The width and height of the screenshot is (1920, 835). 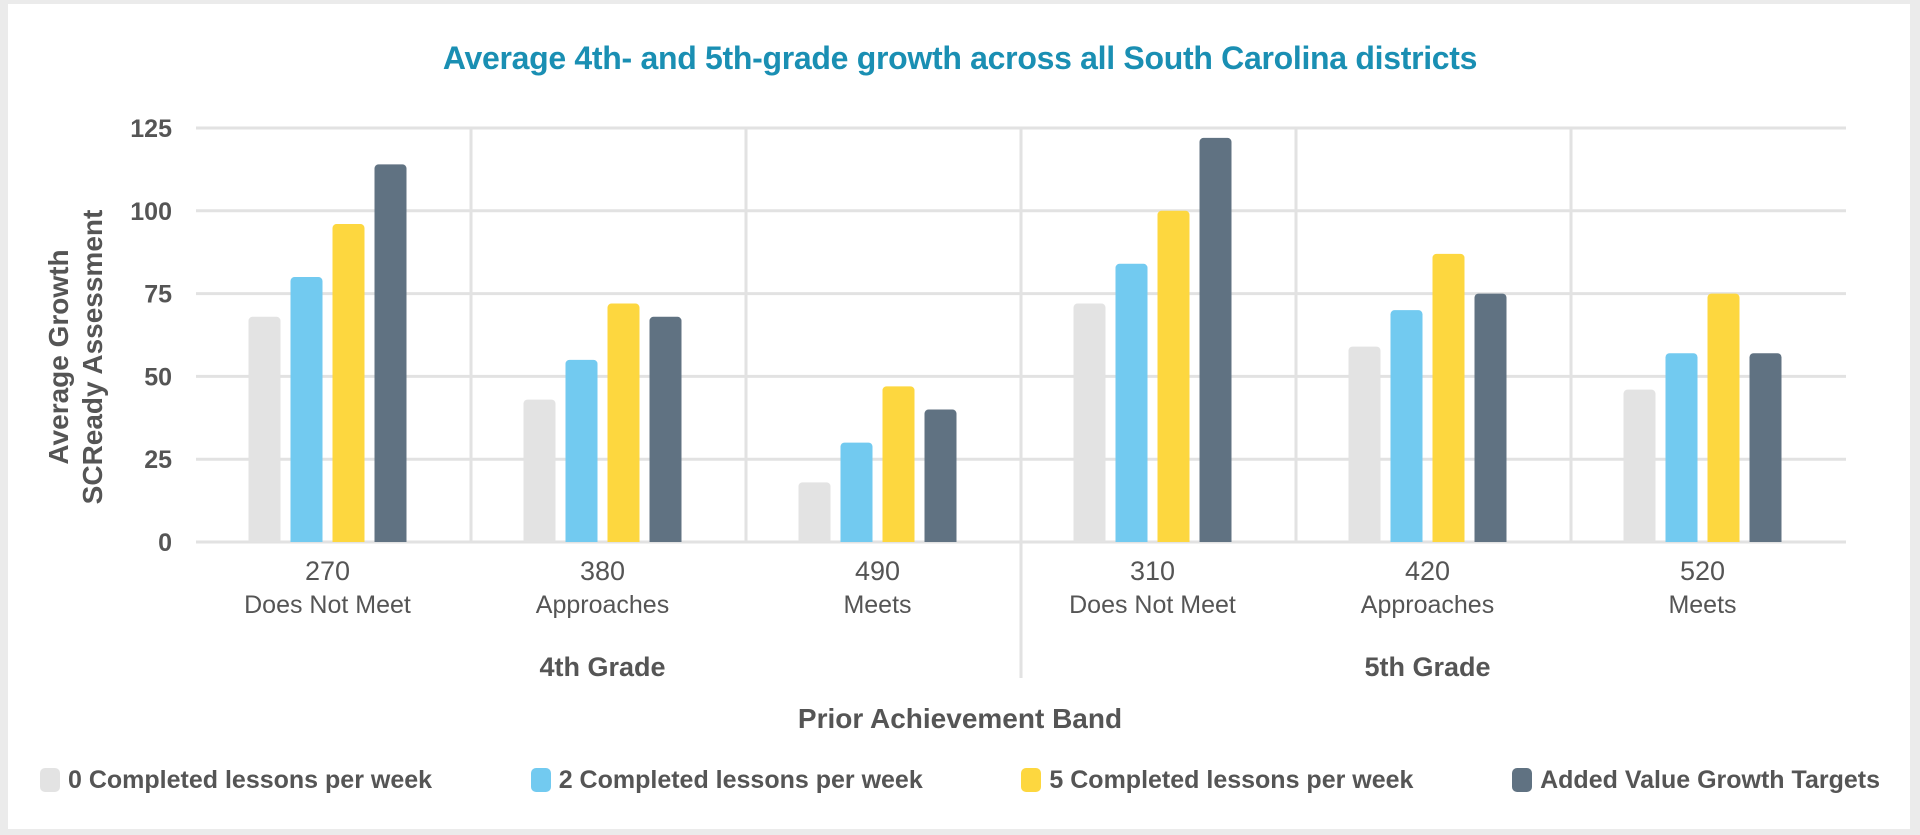 What do you see at coordinates (250, 779) in the screenshot?
I see `legend-label: 0 Completed lessons per week` at bounding box center [250, 779].